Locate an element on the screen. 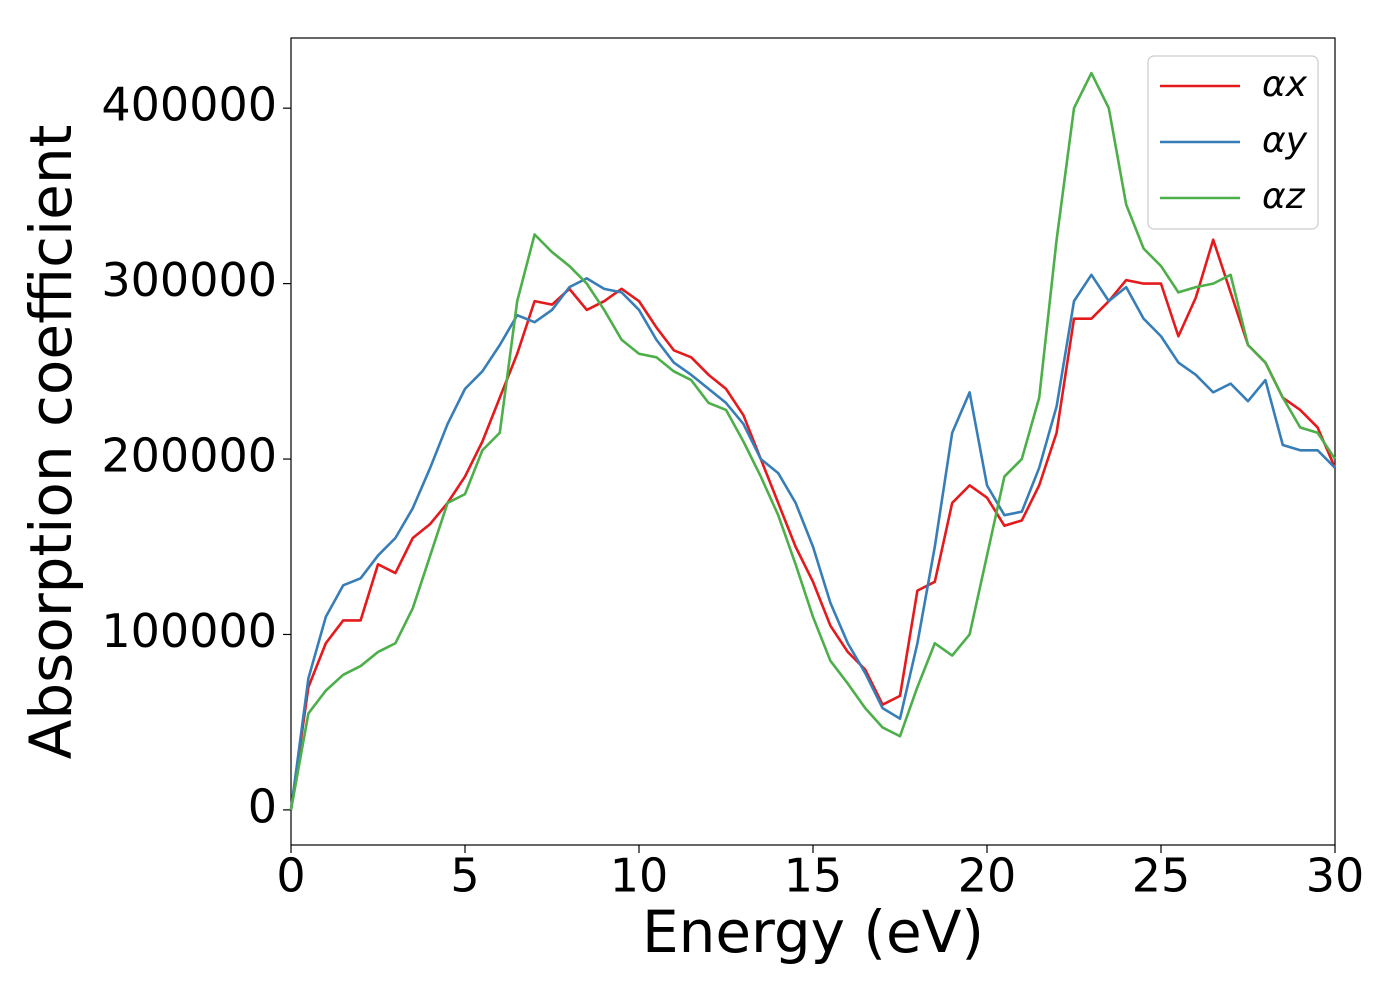  legend-label: αy is located at coordinates (1285, 140).